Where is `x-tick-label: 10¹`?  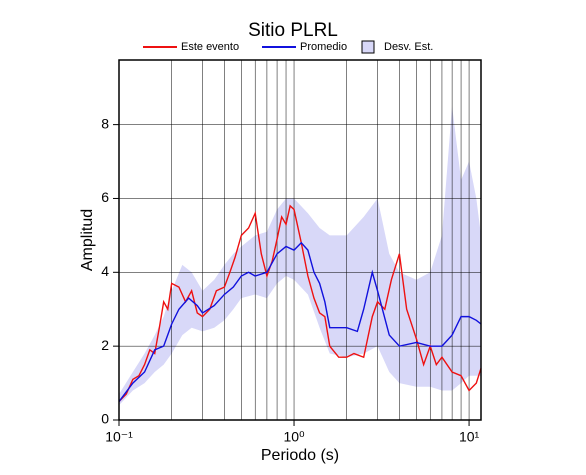
x-tick-label: 10¹ is located at coordinates (469, 437).